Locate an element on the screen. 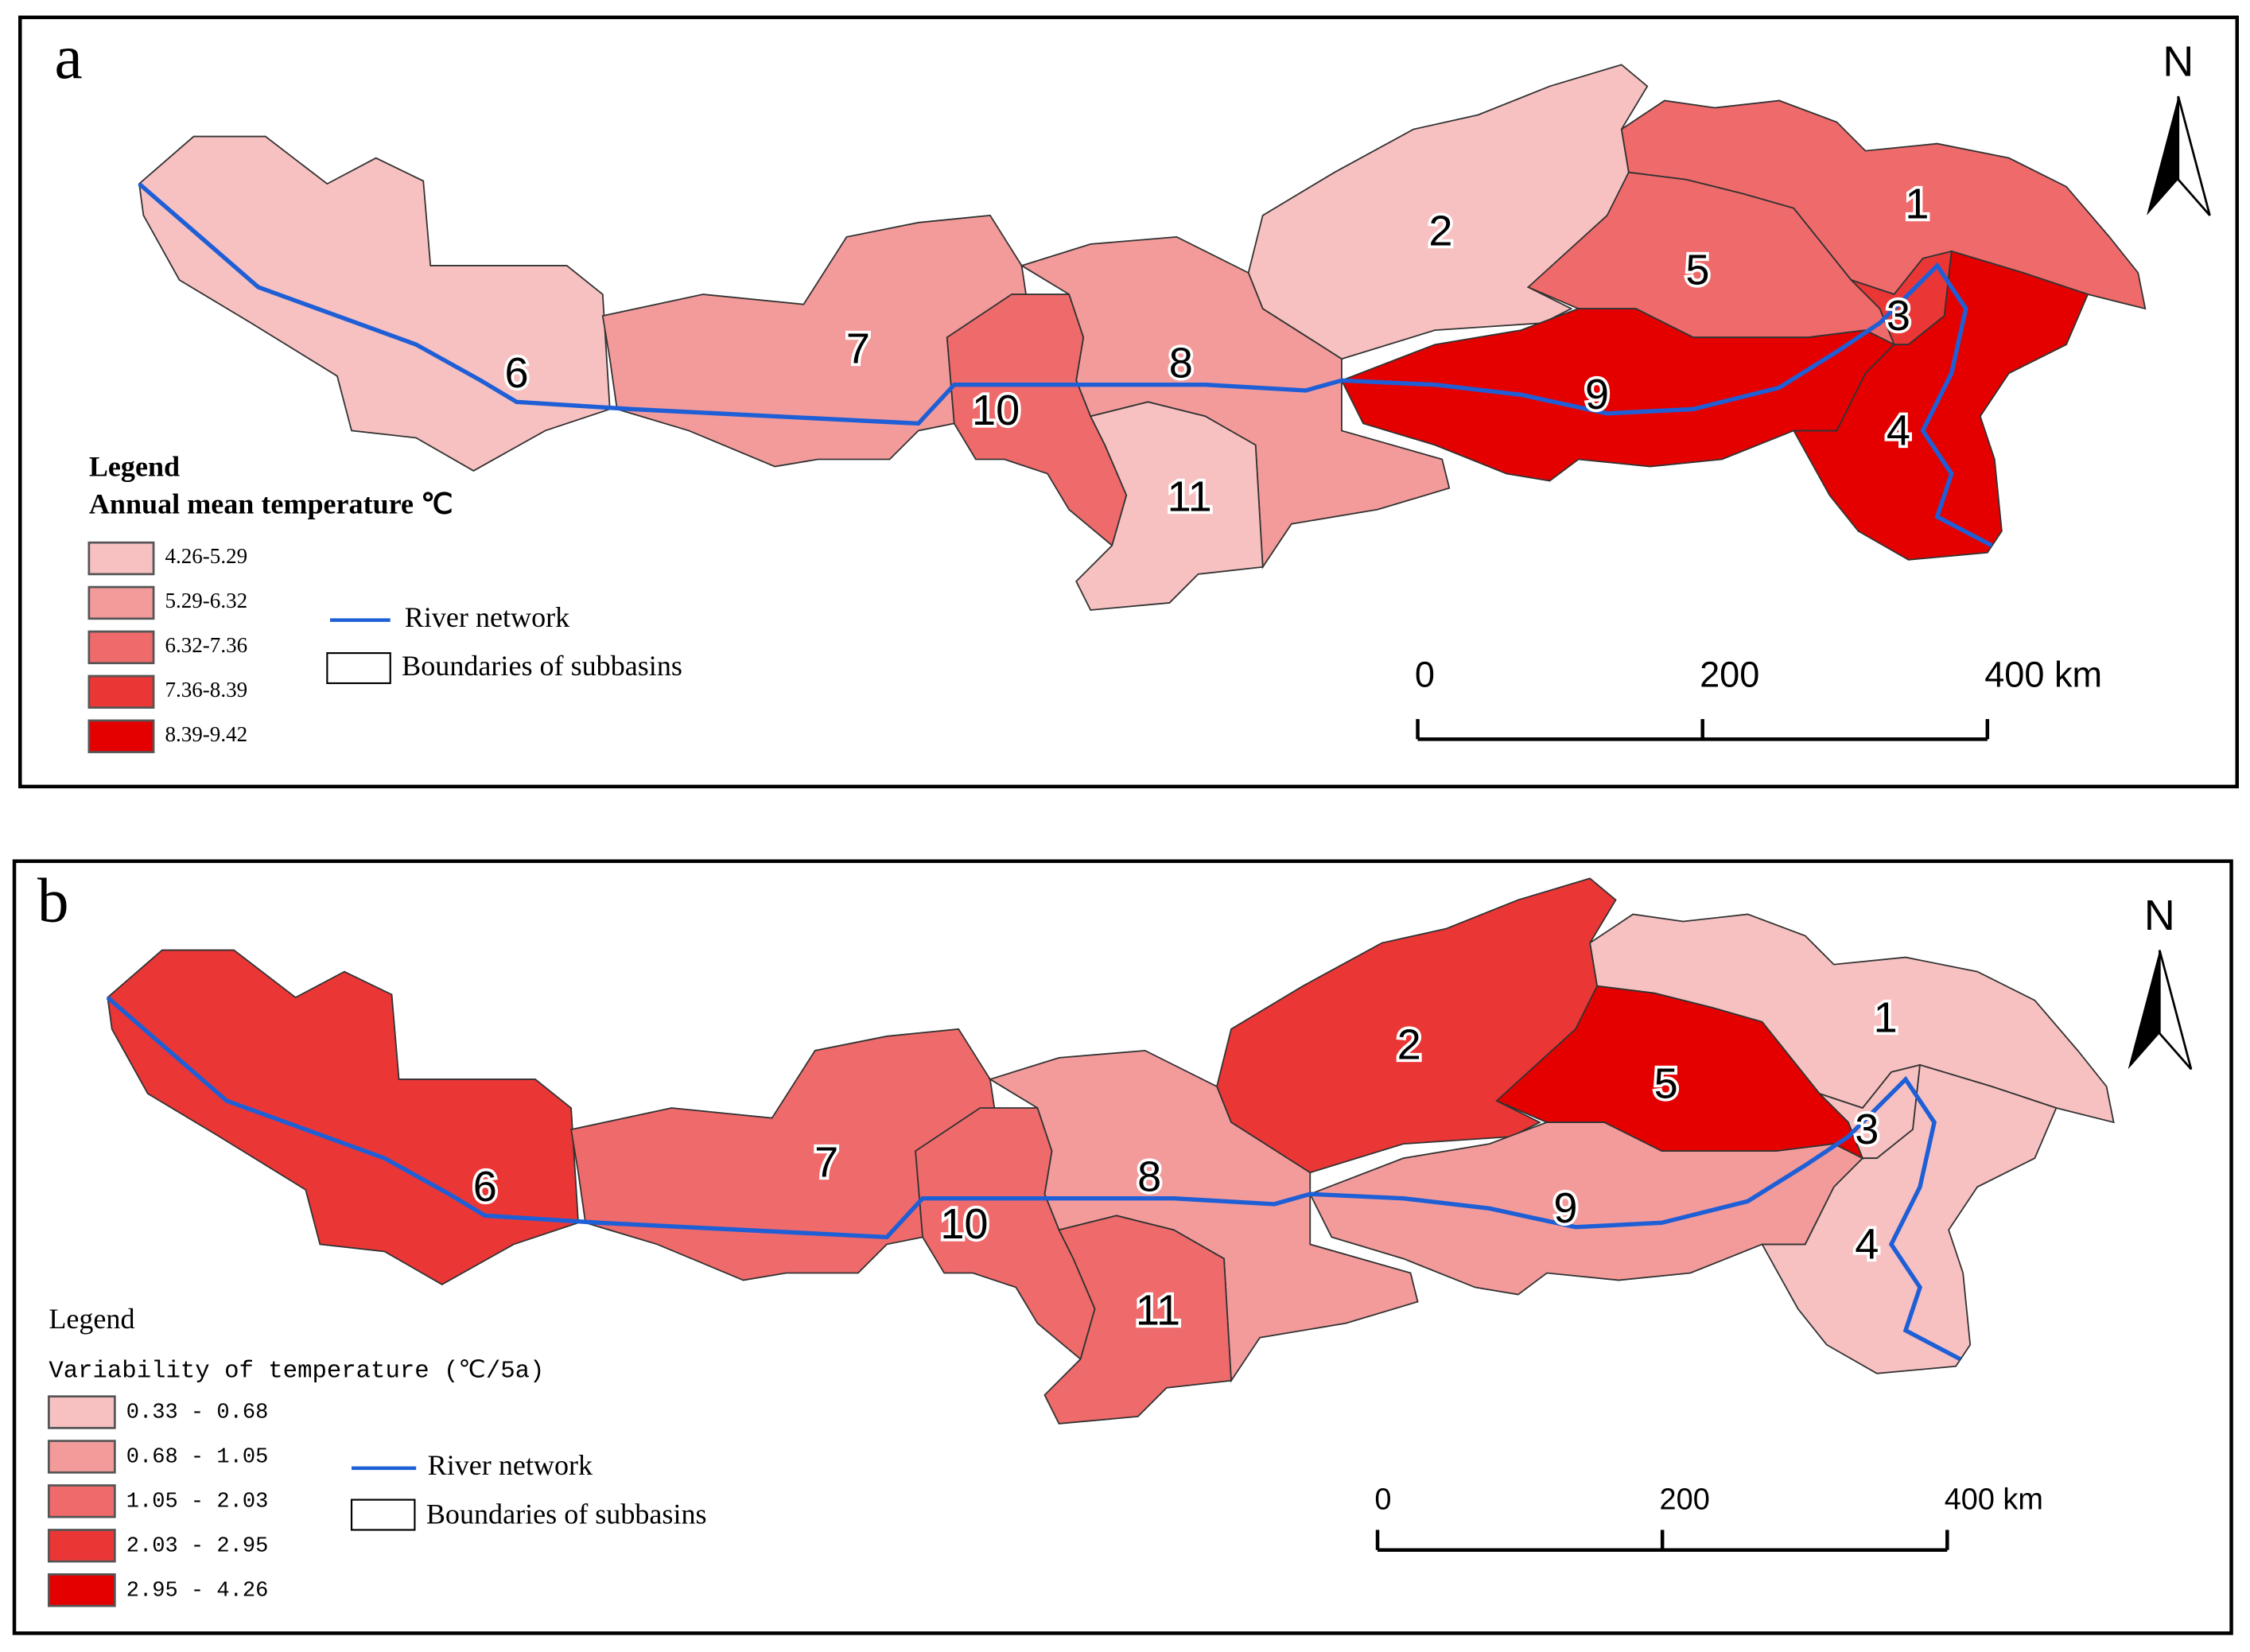 Image resolution: width=2250 pixels, height=1652 pixels. legend-label: 8.39-9.42 is located at coordinates (206, 734).